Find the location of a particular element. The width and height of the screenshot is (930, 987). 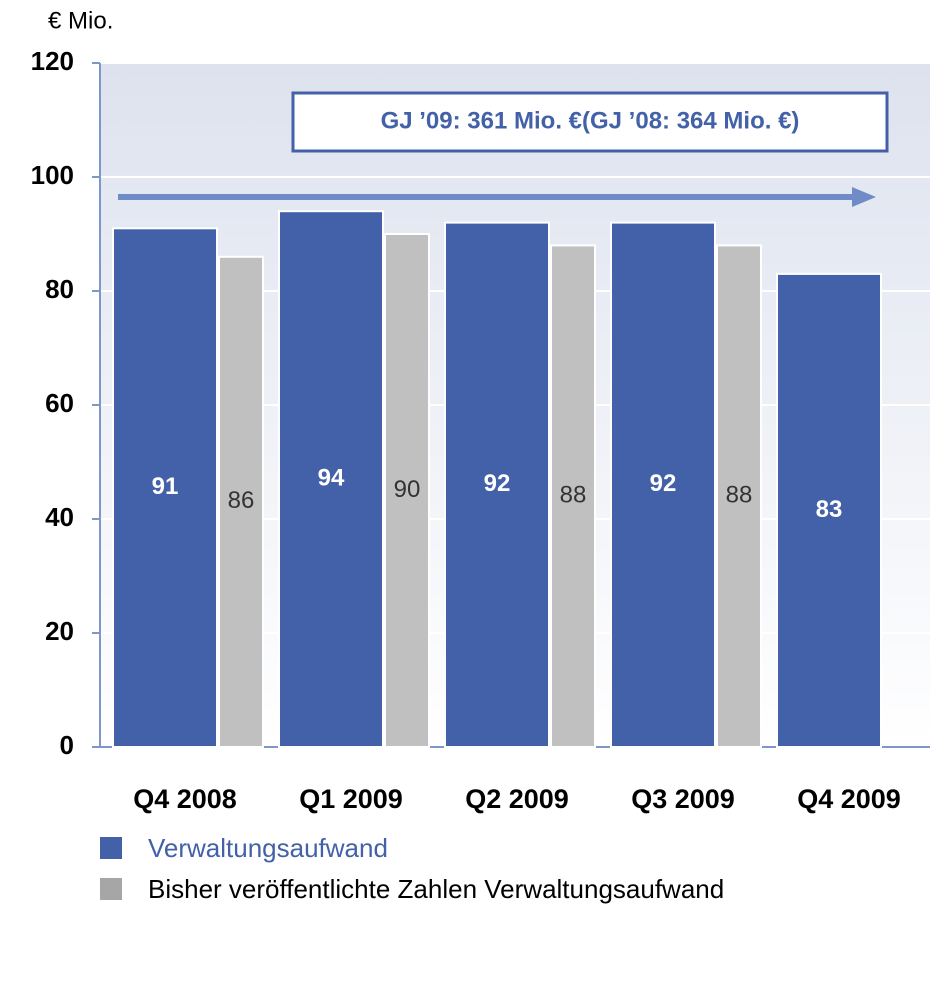

data-label: 86 is located at coordinates (241, 500).